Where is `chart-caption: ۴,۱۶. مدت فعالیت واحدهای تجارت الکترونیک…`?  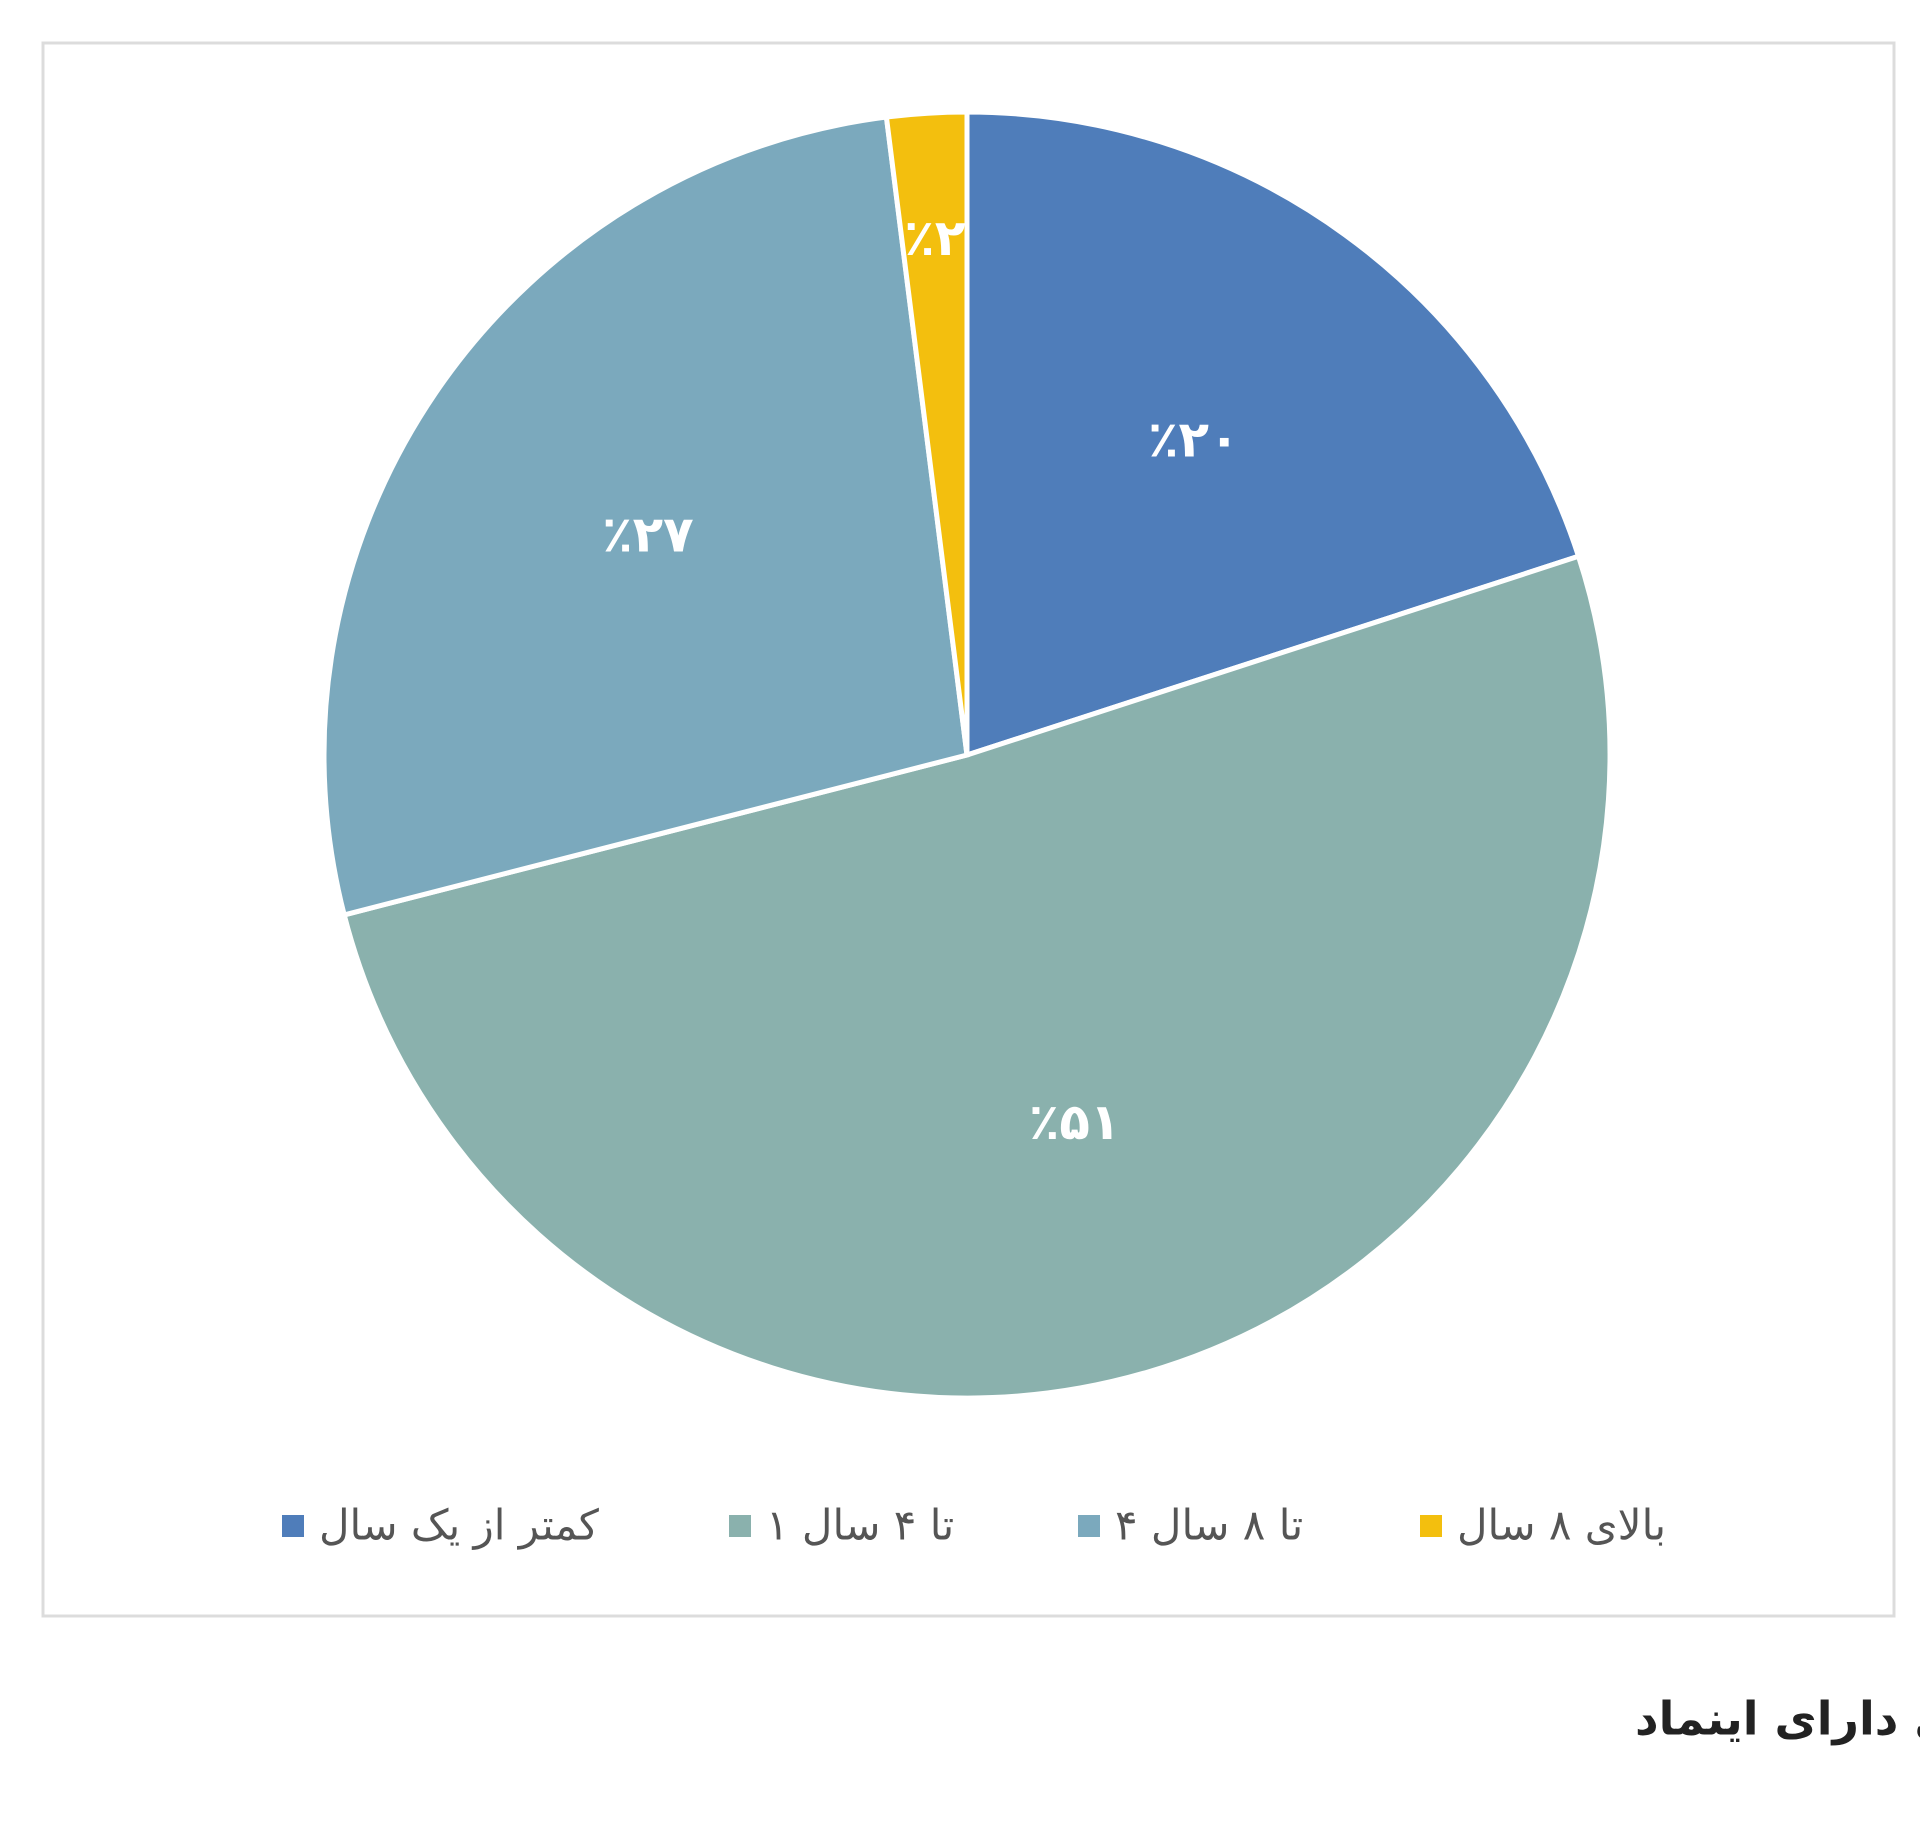
chart-caption: ۴,۱۶. مدت فعالیت واحدهای تجارت الکترونیک… is located at coordinates (1777, 1719).